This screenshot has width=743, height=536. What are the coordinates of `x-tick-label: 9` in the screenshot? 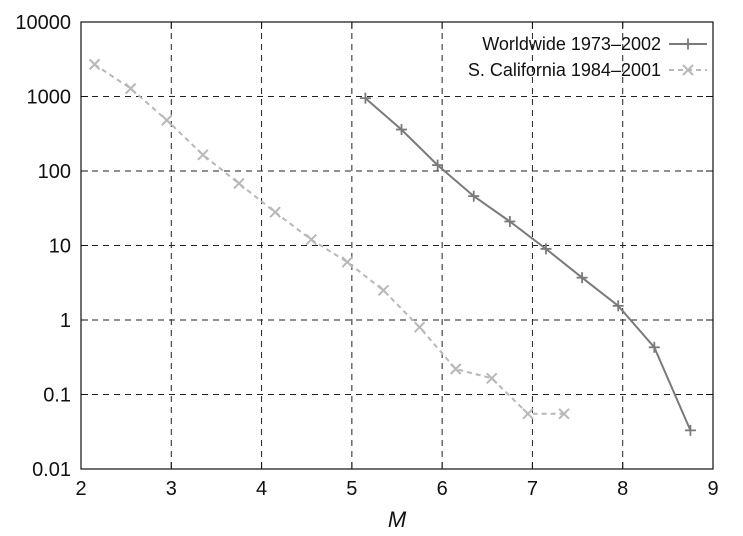 It's located at (712, 489).